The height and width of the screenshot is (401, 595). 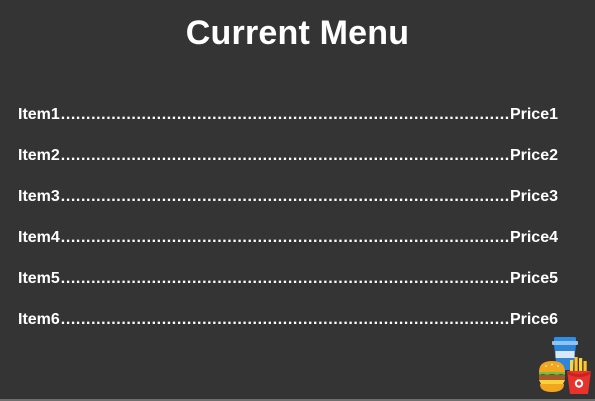 What do you see at coordinates (39, 114) in the screenshot?
I see `menu-item-name: Item1` at bounding box center [39, 114].